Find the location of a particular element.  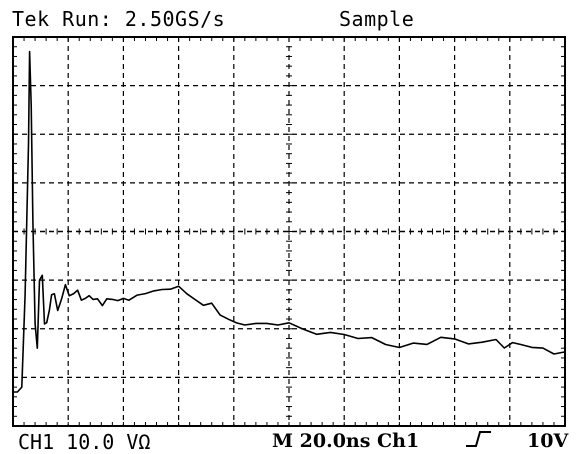

channel-scale-readout: CH1 10.0 VΩ is located at coordinates (84, 442).